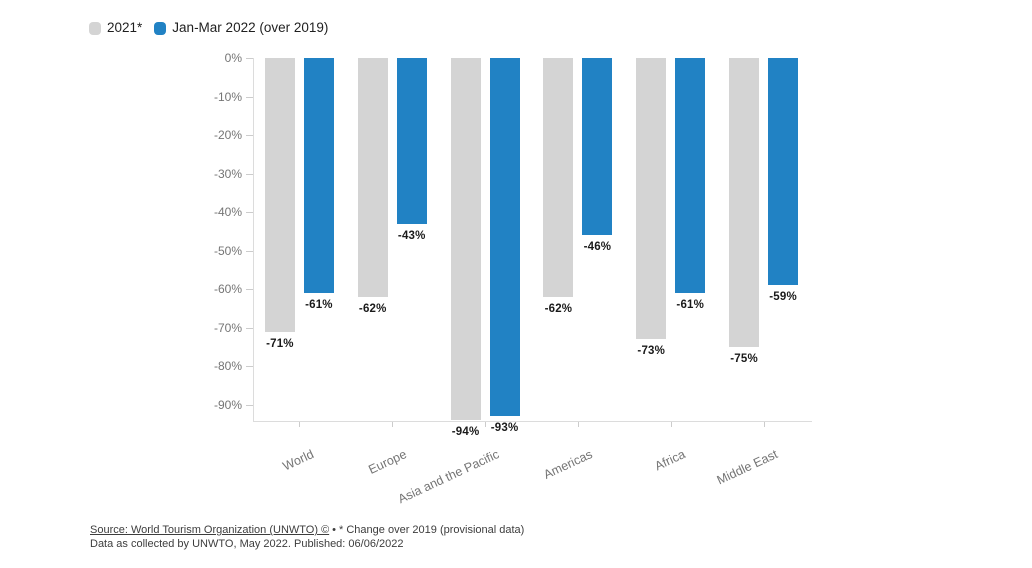 The height and width of the screenshot is (568, 1032). What do you see at coordinates (783, 172) in the screenshot?
I see `bar-jan-mar-2022-over-2019-middle-east` at bounding box center [783, 172].